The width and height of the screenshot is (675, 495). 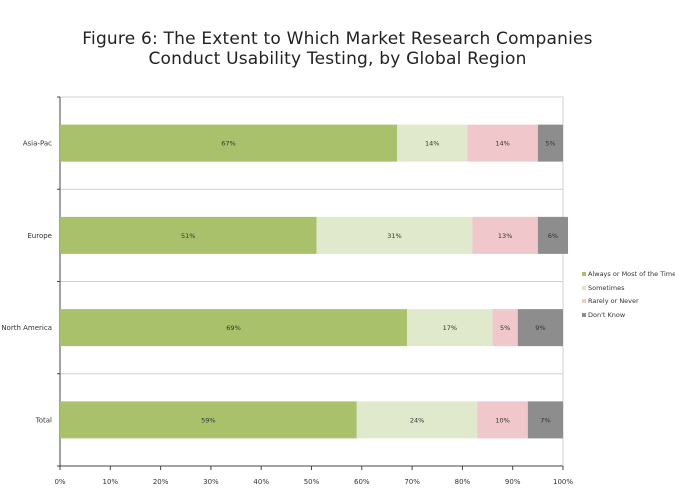 I want to click on data-label: 6%, so click(x=553, y=236).